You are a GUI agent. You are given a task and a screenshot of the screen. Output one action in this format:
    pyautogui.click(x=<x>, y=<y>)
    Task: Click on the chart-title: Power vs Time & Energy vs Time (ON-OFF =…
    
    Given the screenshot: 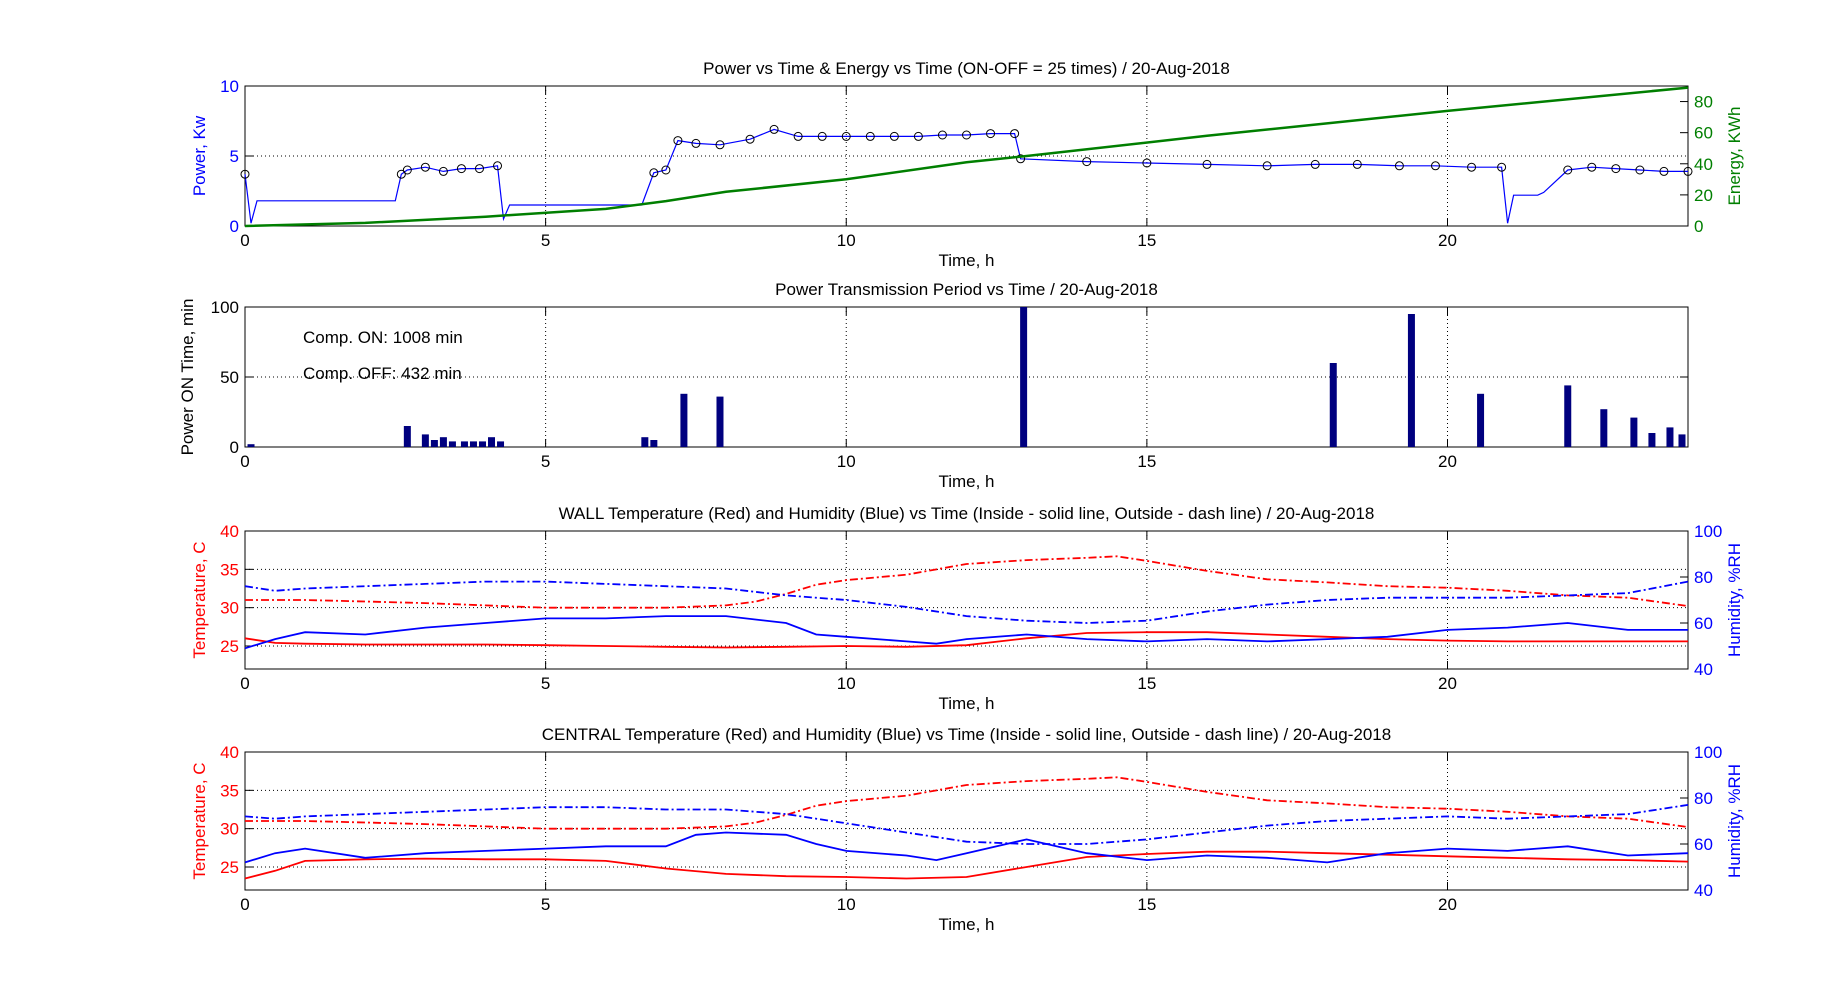 What is the action you would take?
    pyautogui.click(x=966, y=68)
    